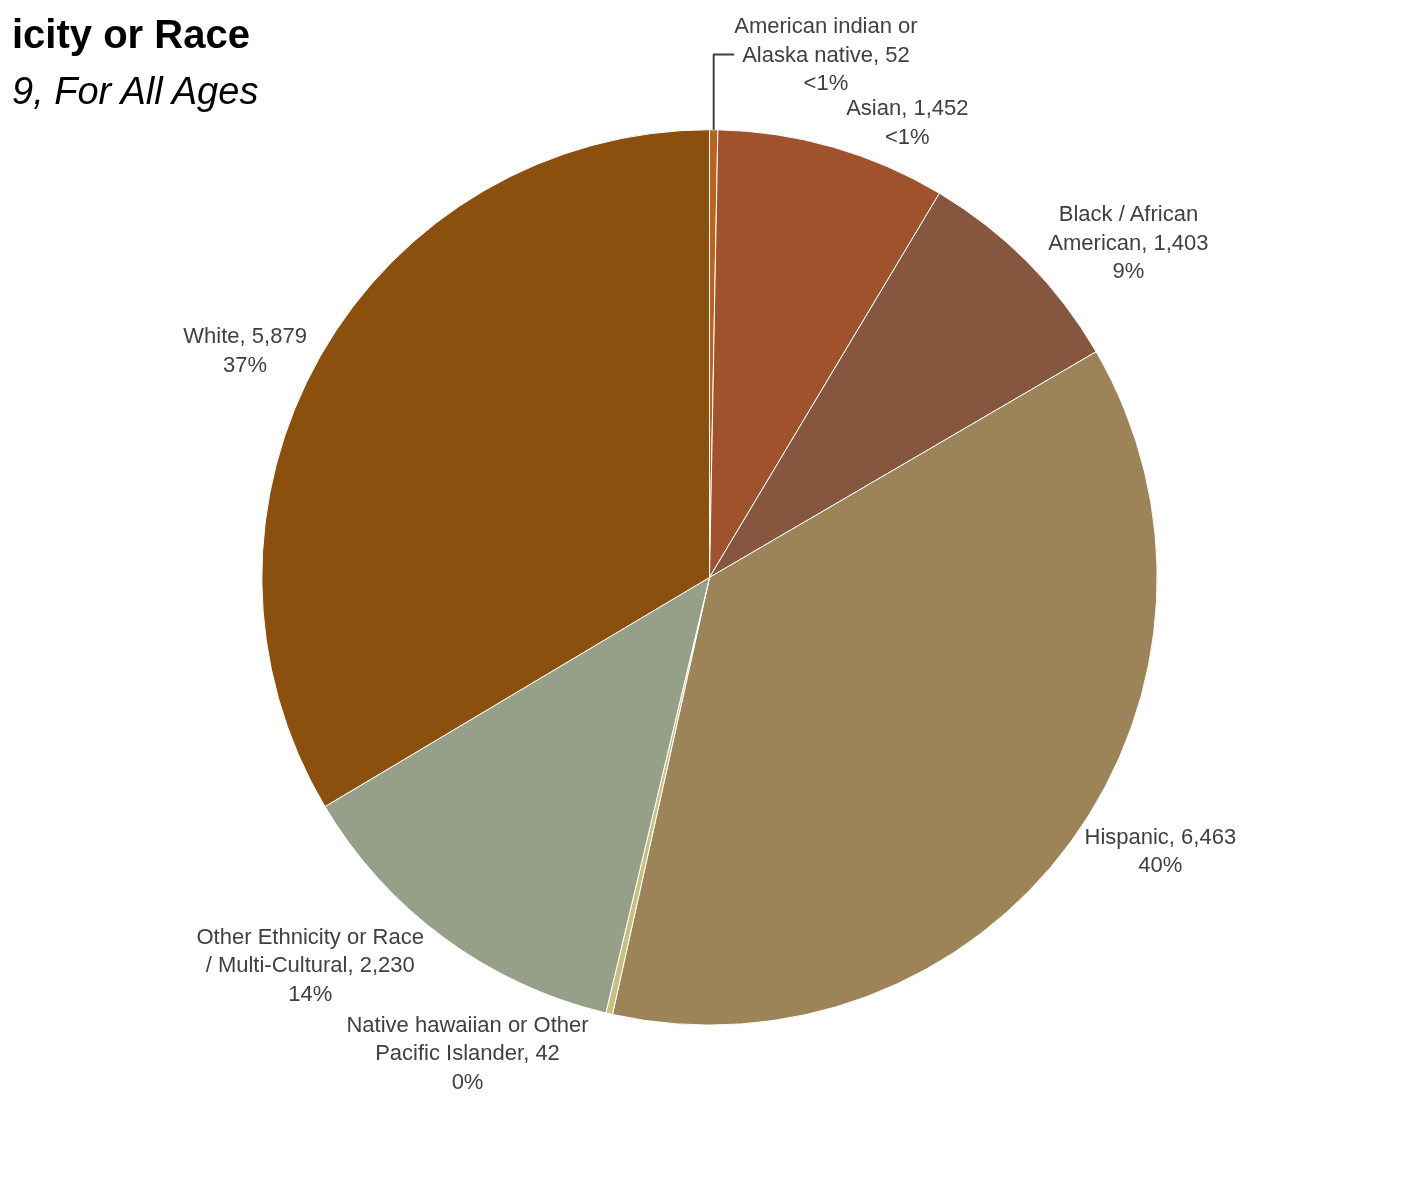  What do you see at coordinates (1128, 242) in the screenshot?
I see `slice-label: Black / African American, 1,403 9%` at bounding box center [1128, 242].